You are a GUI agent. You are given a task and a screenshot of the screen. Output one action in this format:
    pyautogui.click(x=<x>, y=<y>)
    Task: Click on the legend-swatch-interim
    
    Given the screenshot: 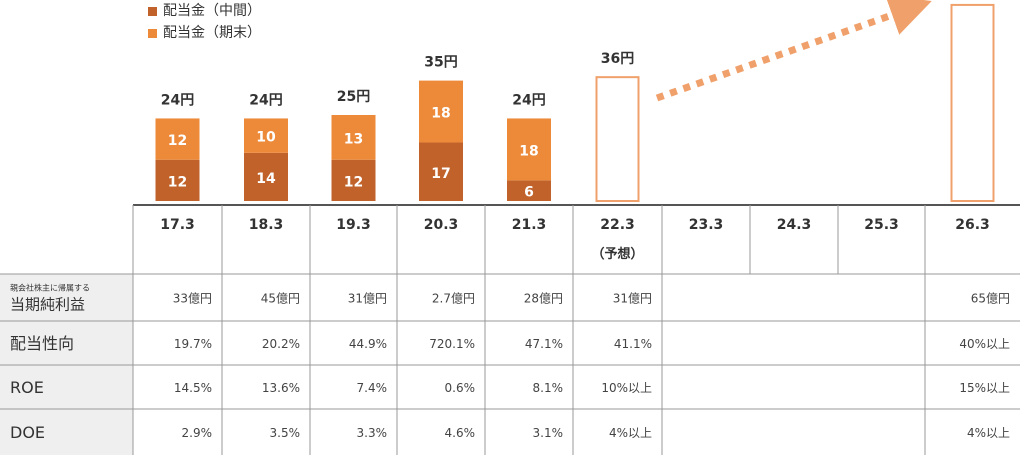 What is the action you would take?
    pyautogui.click(x=152, y=11)
    